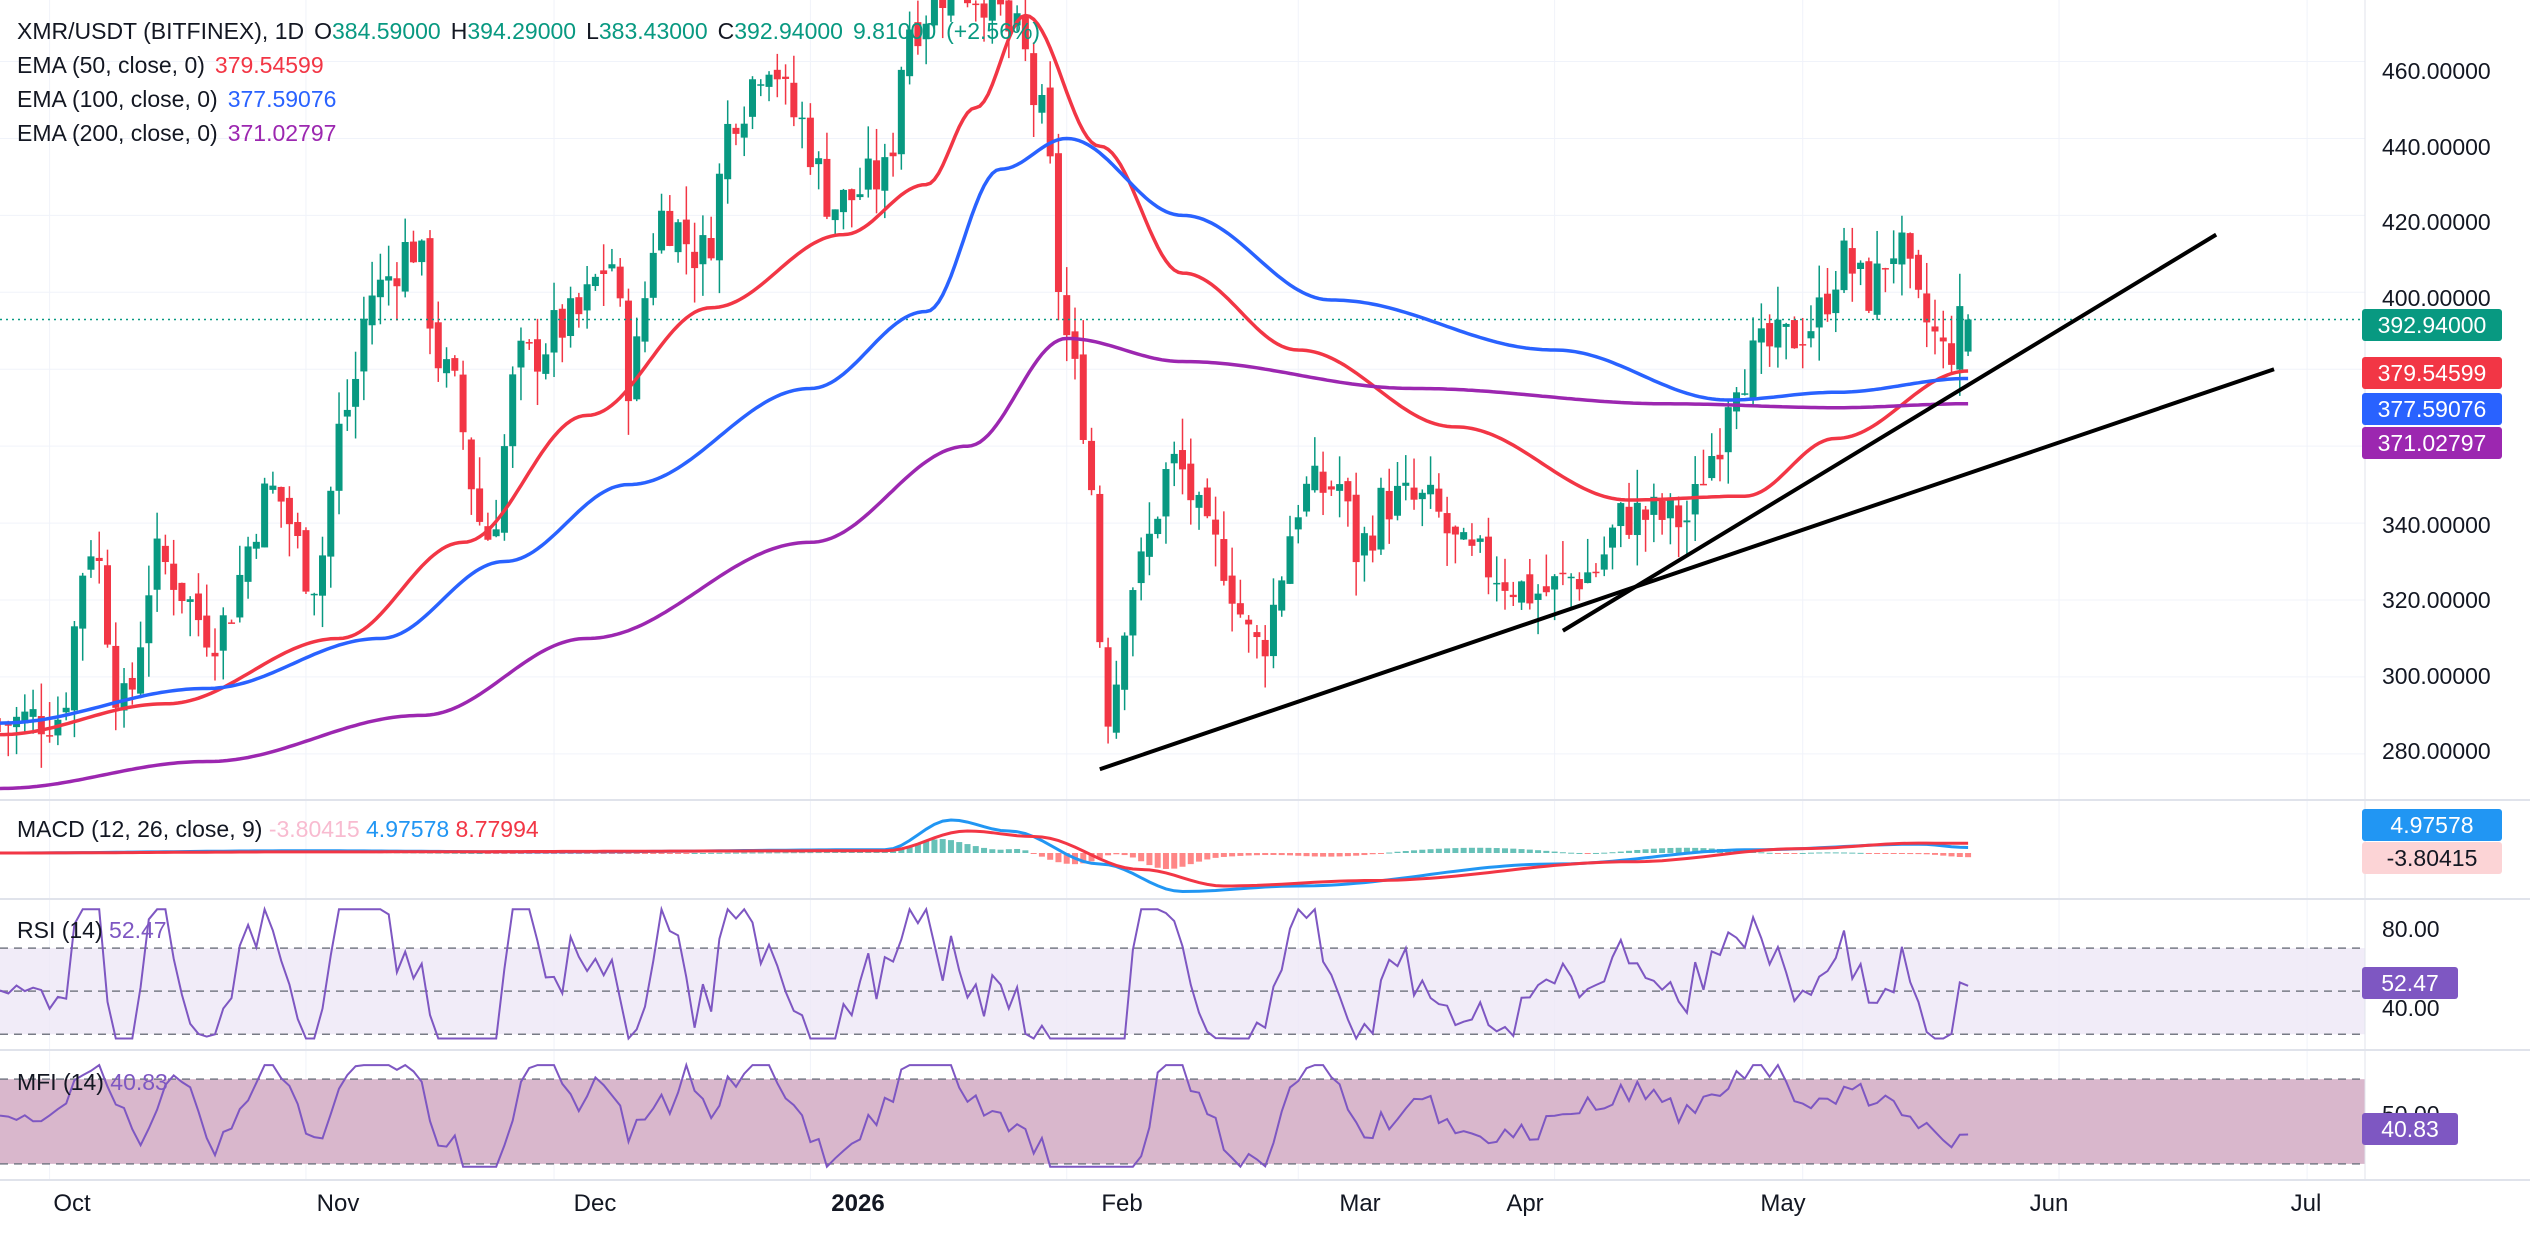  Describe the element at coordinates (161, 31) in the screenshot. I see `symbol-title: XMR/USDT (BITFINEX), 1D` at that location.